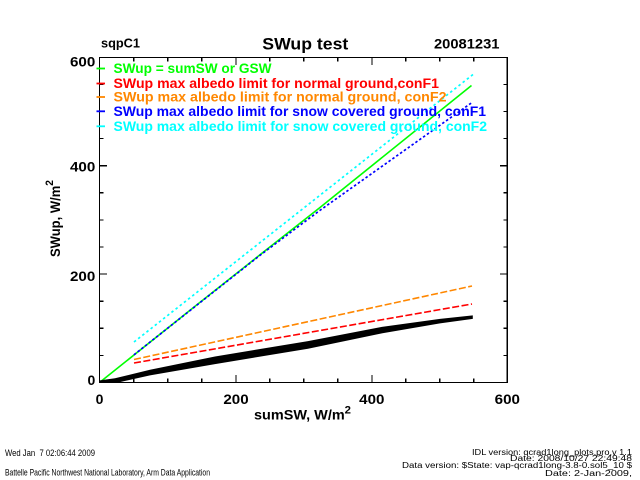 The image size is (640, 480). Describe the element at coordinates (302, 414) in the screenshot. I see `svg-text:sumSW, W/m2: sumSW, W/m 2` at that location.